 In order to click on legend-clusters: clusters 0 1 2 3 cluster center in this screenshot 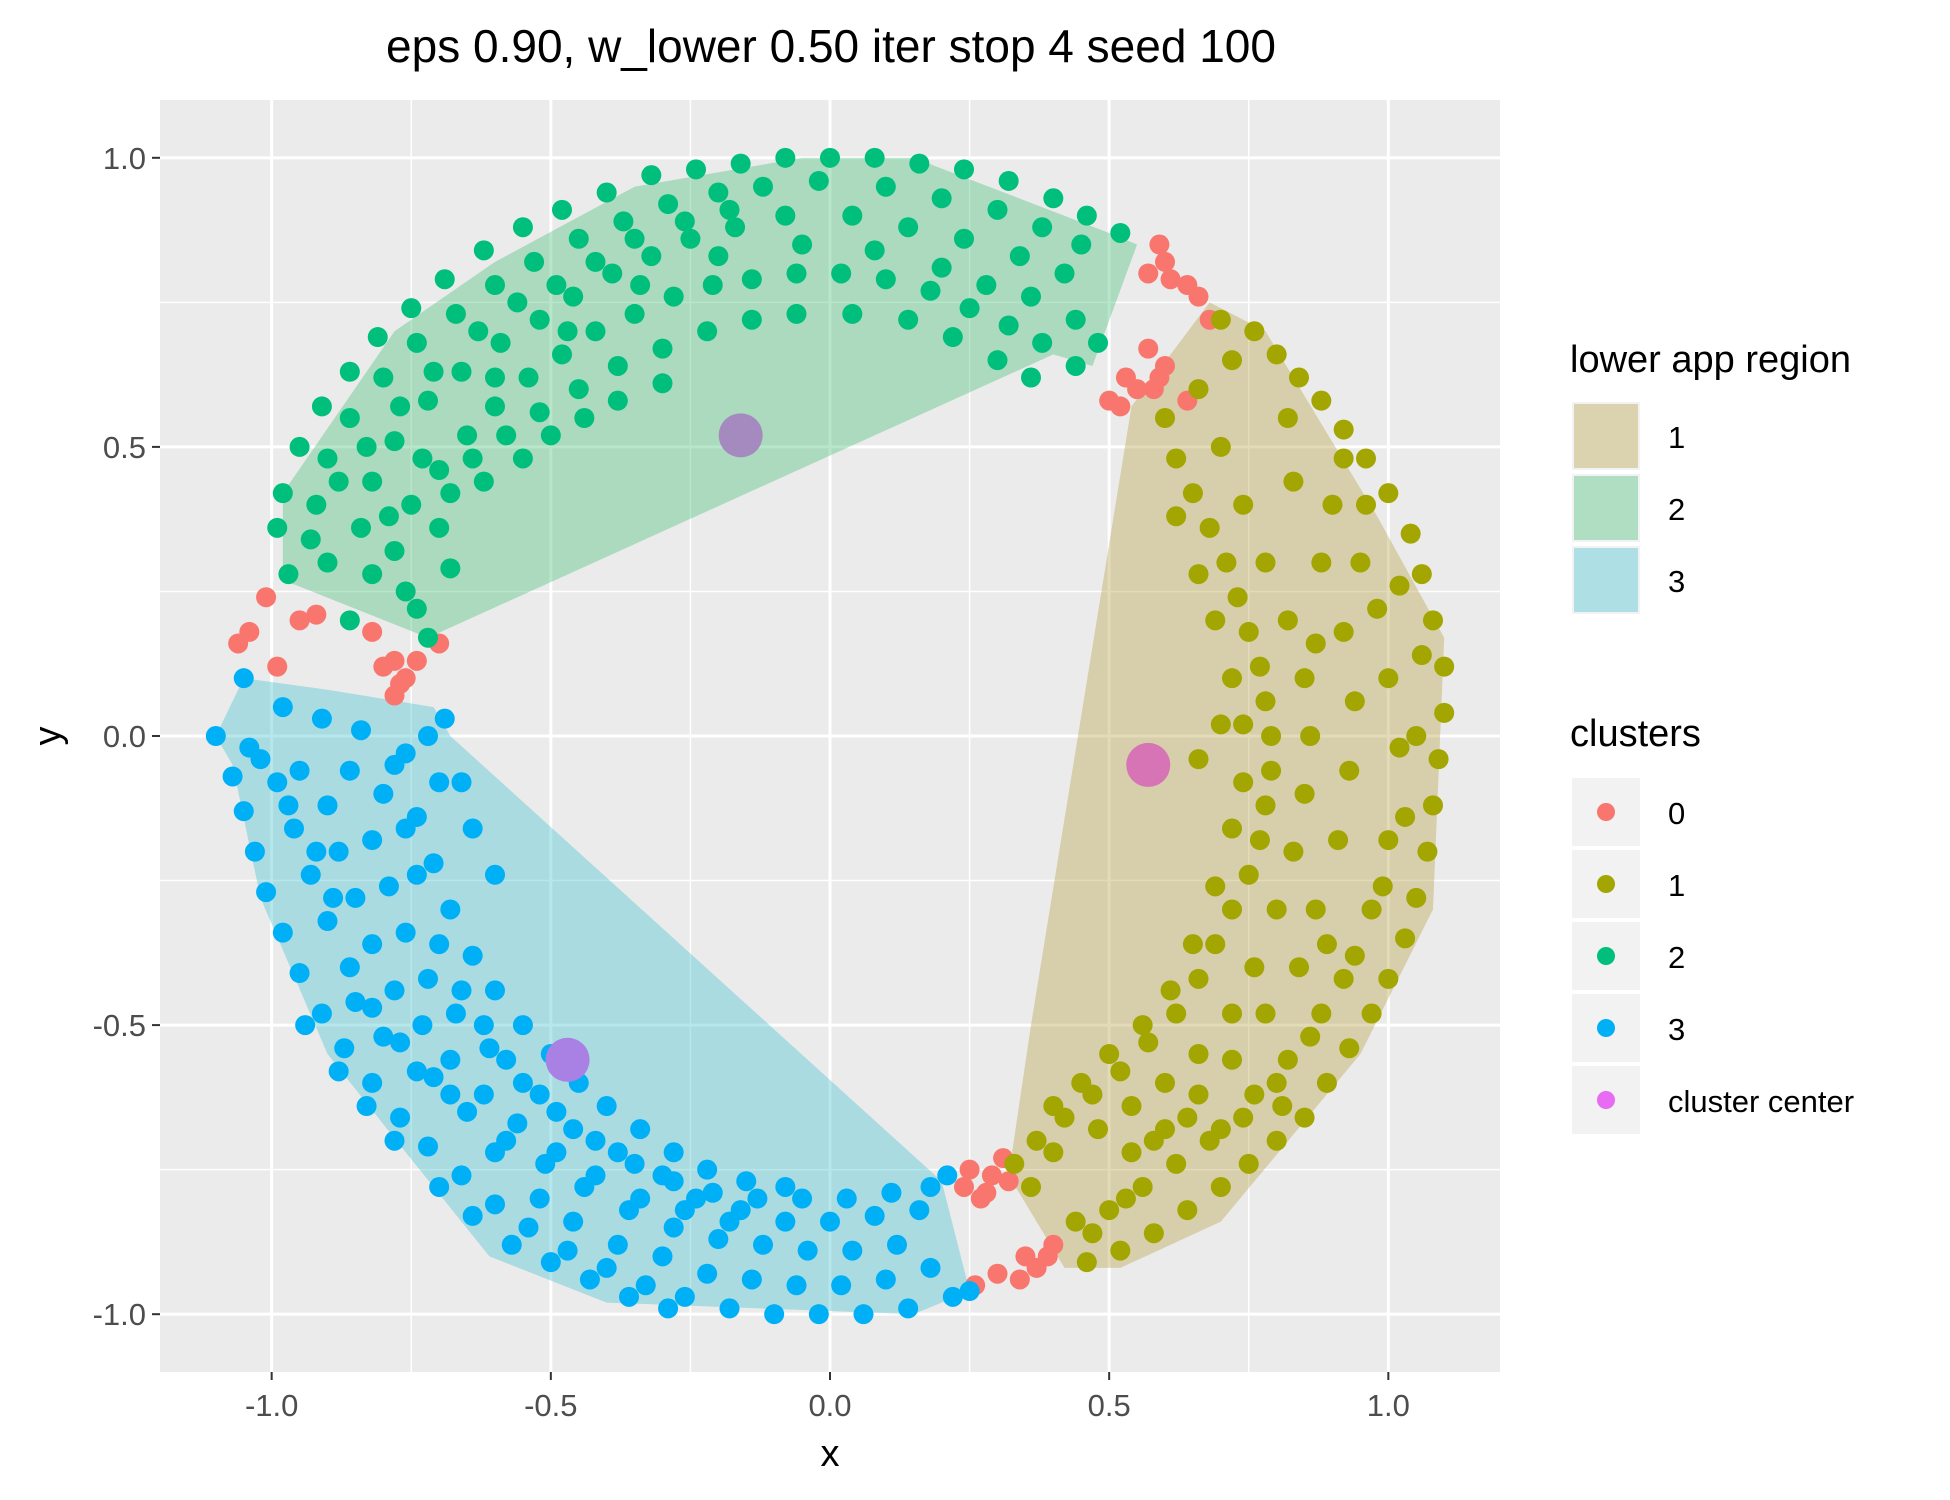, I will do `click(1712, 923)`.